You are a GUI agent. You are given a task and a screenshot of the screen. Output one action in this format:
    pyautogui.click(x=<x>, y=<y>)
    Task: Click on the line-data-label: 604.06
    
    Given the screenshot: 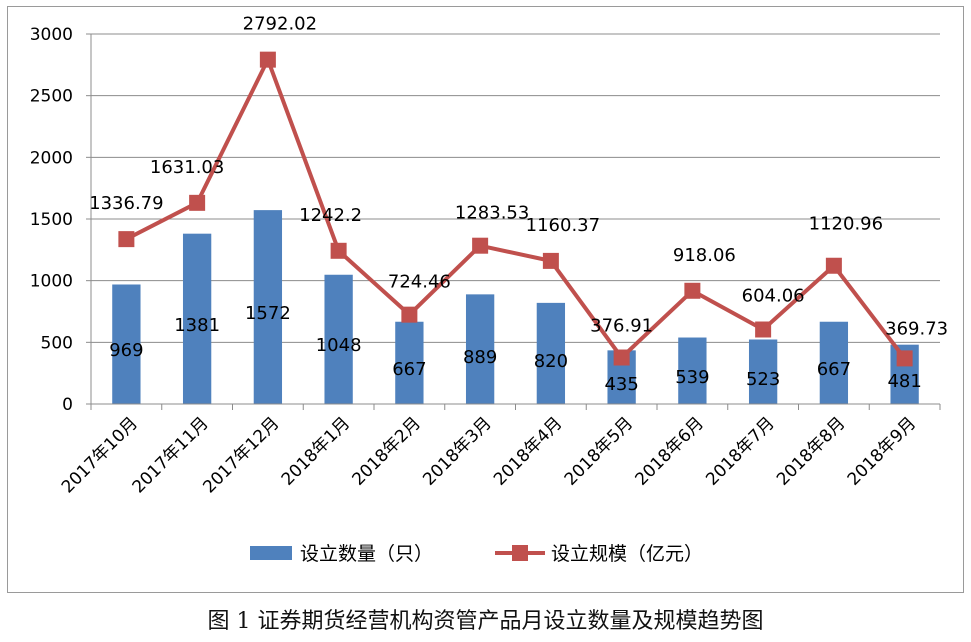 What is the action you would take?
    pyautogui.click(x=773, y=295)
    